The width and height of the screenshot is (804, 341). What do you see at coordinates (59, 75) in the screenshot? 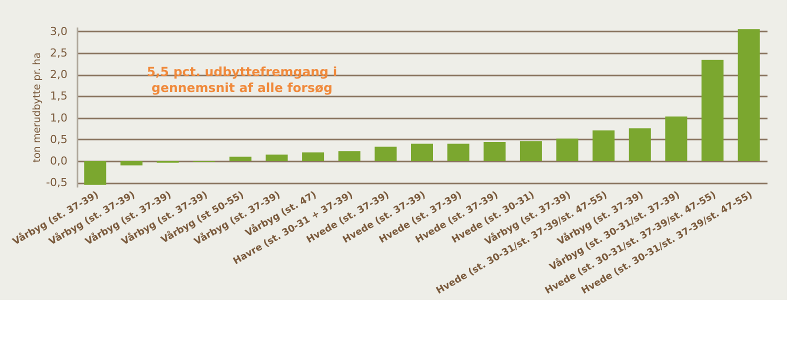
I see `y-tick-label: 2,0` at bounding box center [59, 75].